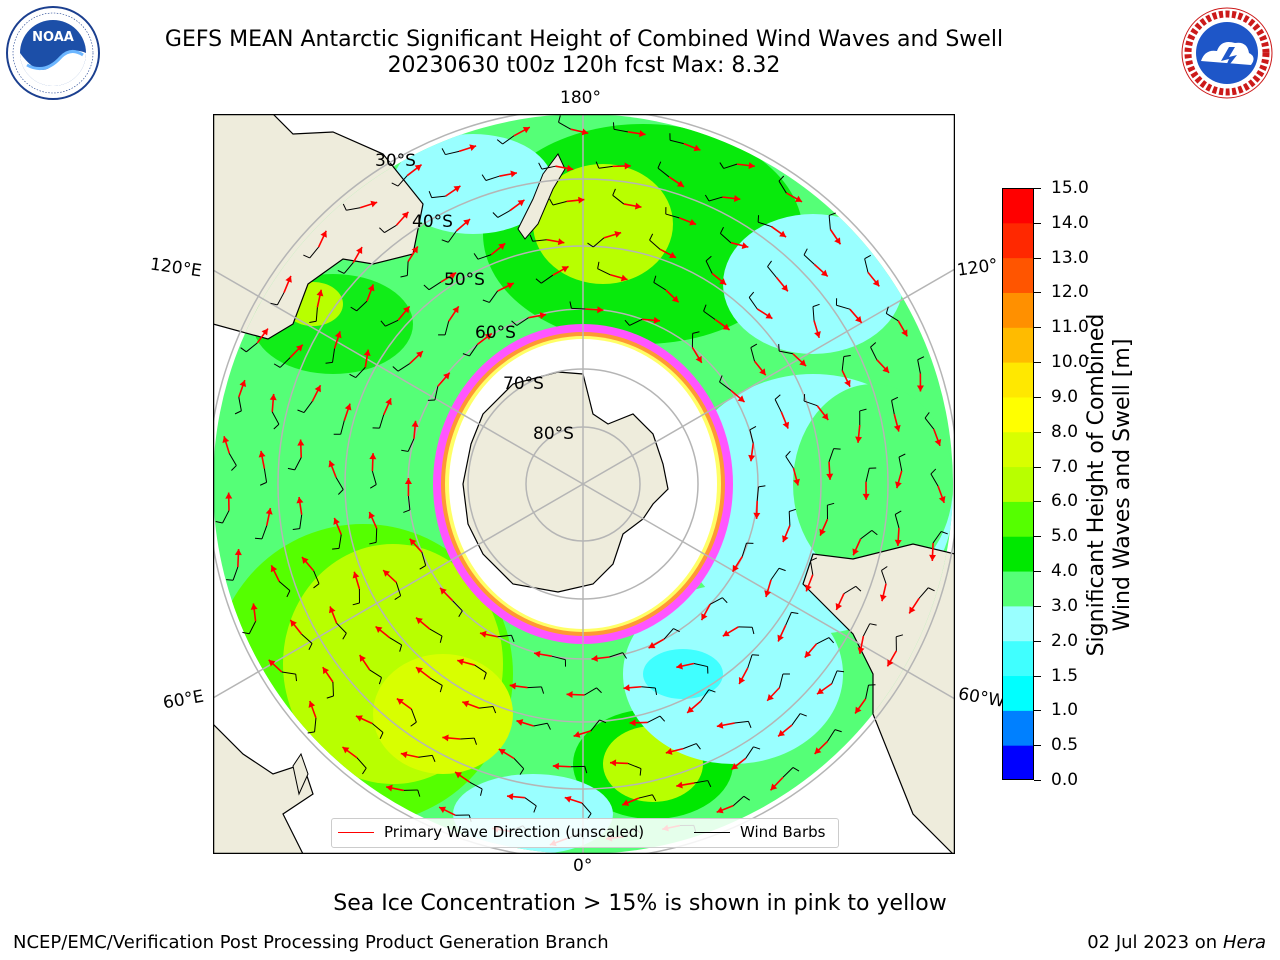 Image resolution: width=1280 pixels, height=960 pixels. I want to click on colorbar-tick-label: 11.0, so click(1070, 327).